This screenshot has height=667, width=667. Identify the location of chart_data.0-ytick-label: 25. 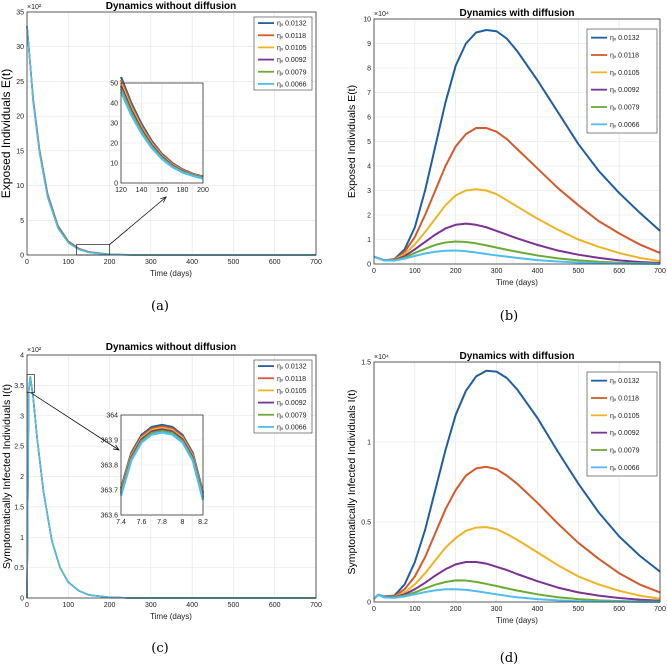
(20, 82).